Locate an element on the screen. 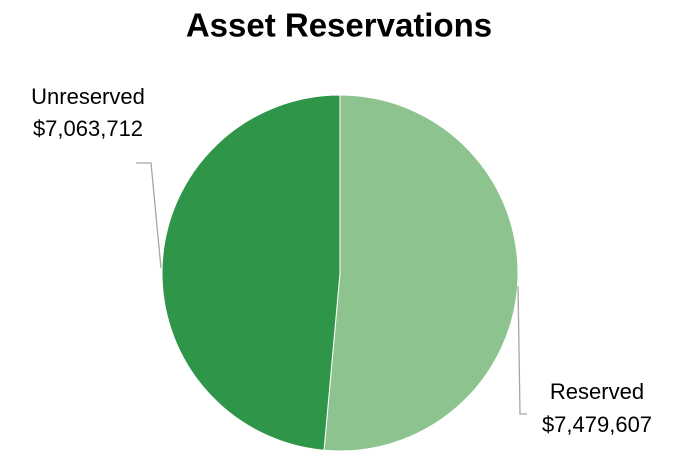 The height and width of the screenshot is (452, 679). slice-value-label: $7,063,712 is located at coordinates (88, 128).